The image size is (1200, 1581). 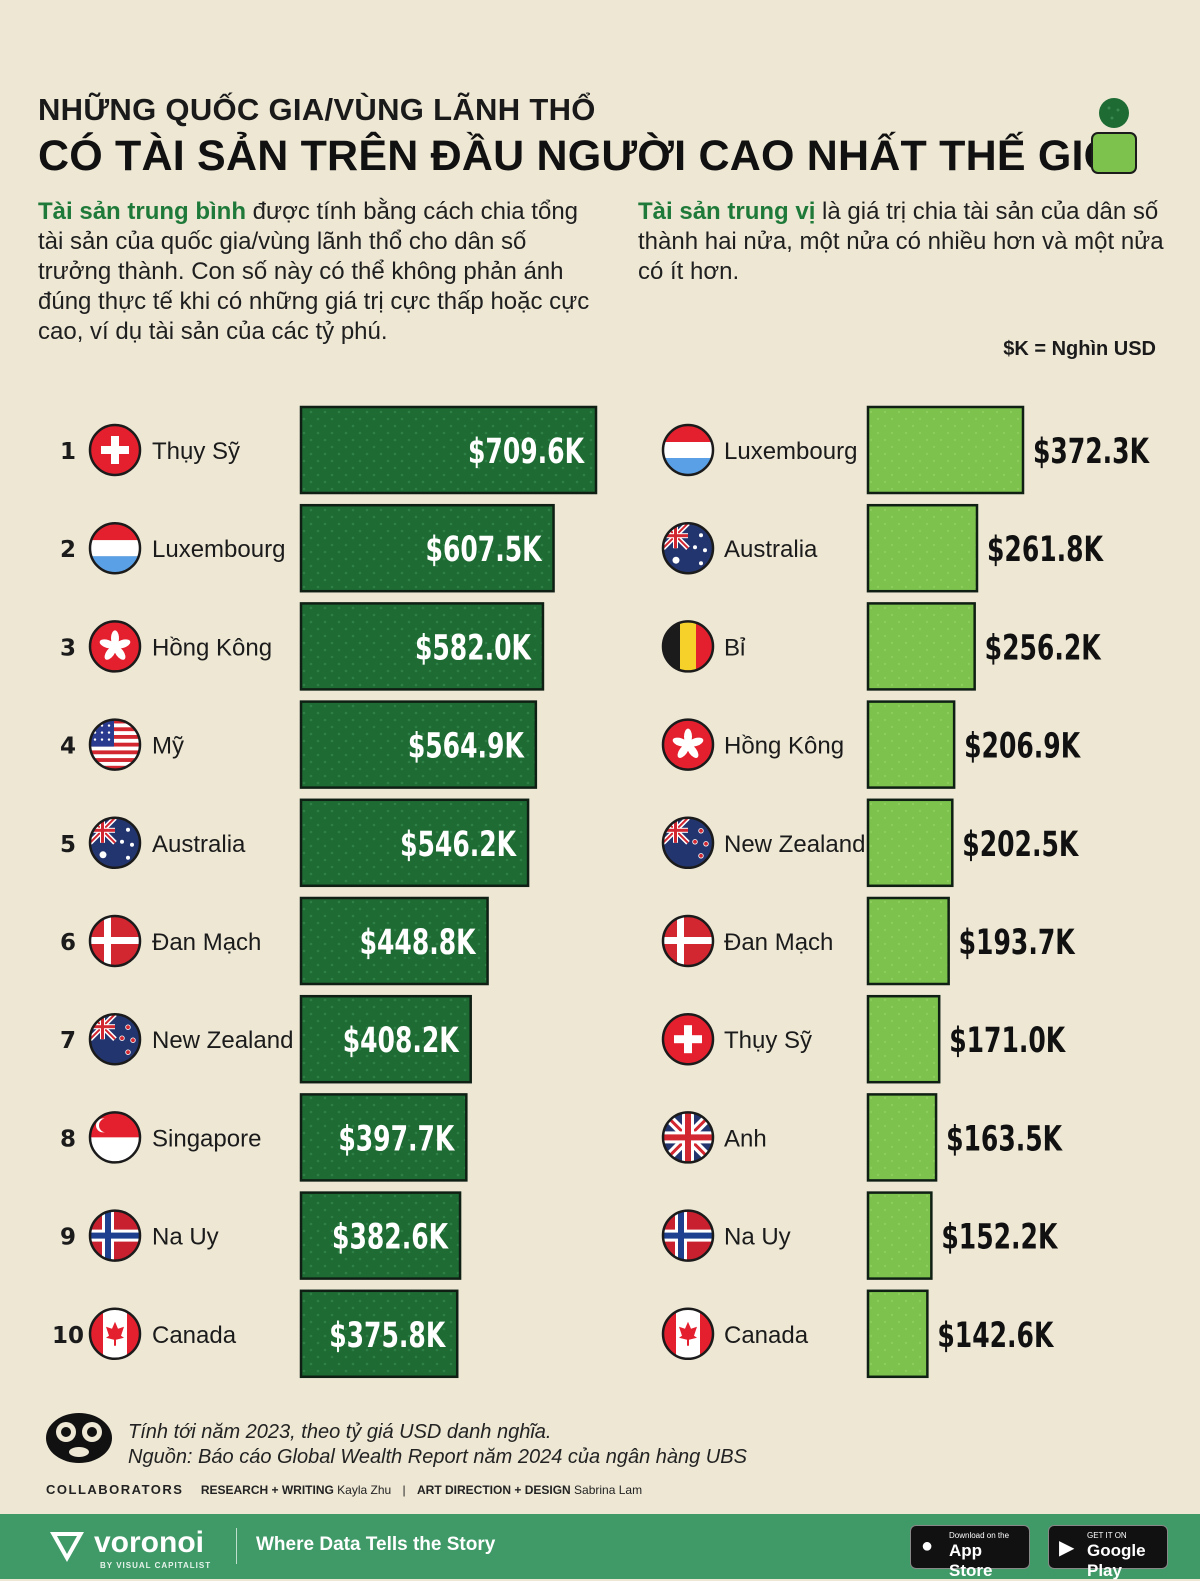 I want to click on rank-label: 2, so click(x=68, y=550).